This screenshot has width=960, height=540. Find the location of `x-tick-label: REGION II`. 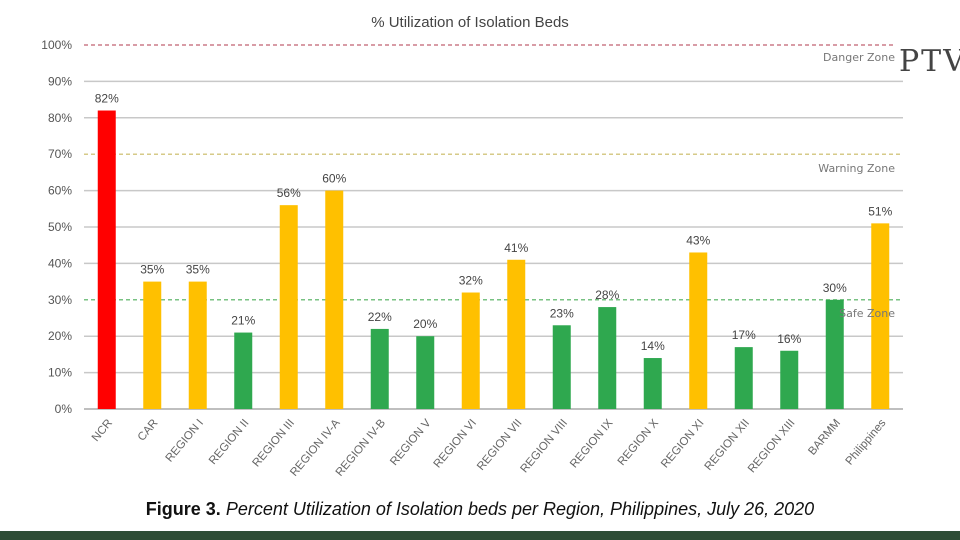

x-tick-label: REGION II is located at coordinates (229, 442).